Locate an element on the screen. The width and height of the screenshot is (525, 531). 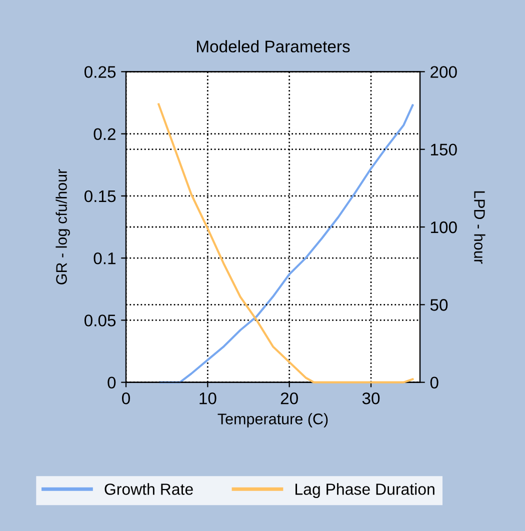
y-tick-label: 0 is located at coordinates (112, 382).